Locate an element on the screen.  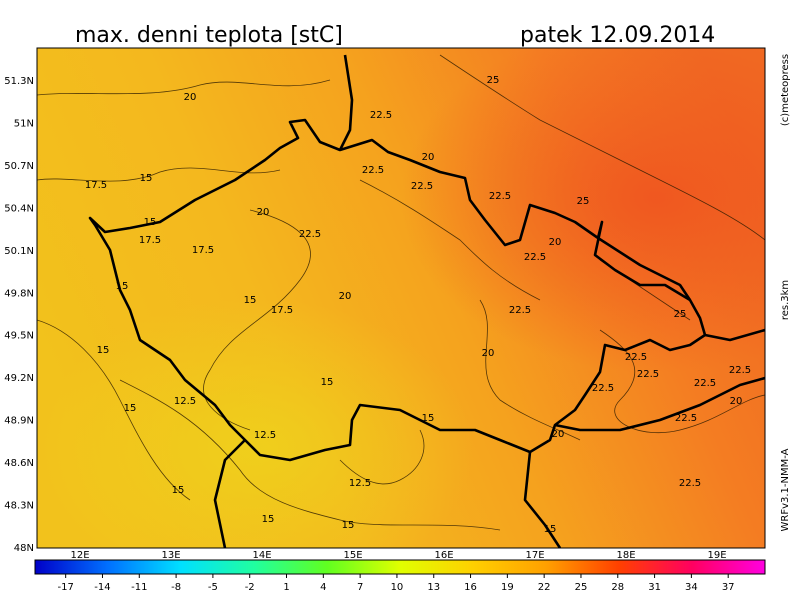
colorbar-tick-label: 1 is located at coordinates (286, 587).